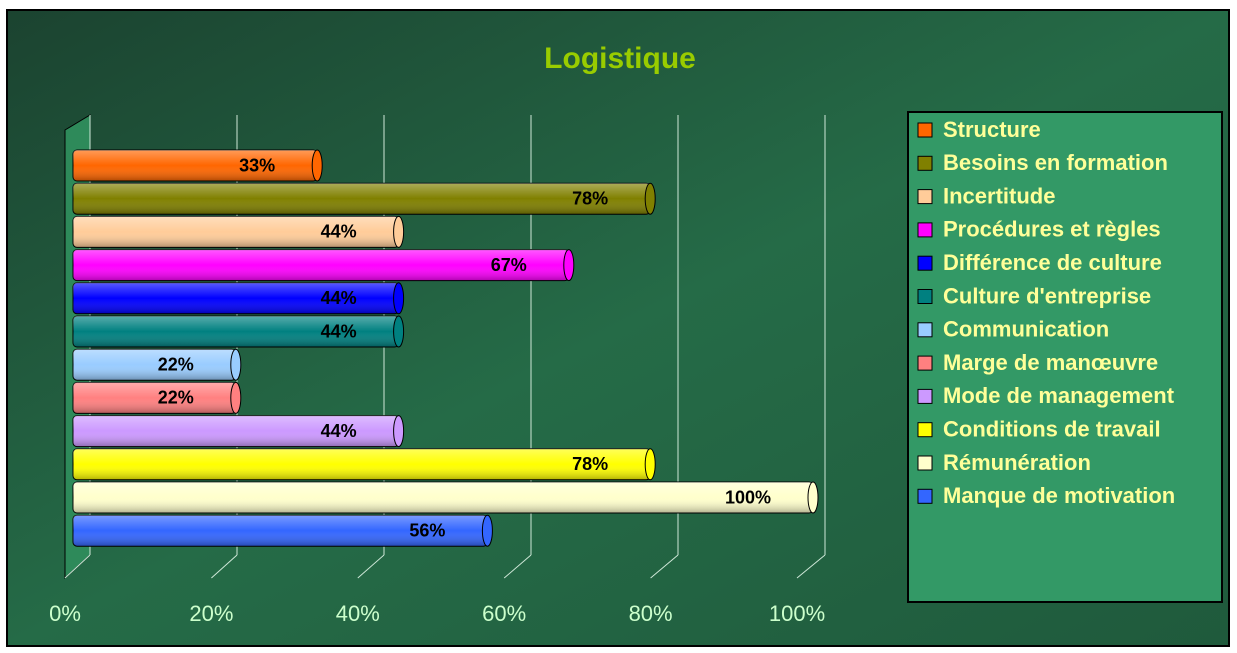  I want to click on legend-label: Procédures et règles, so click(1052, 229).